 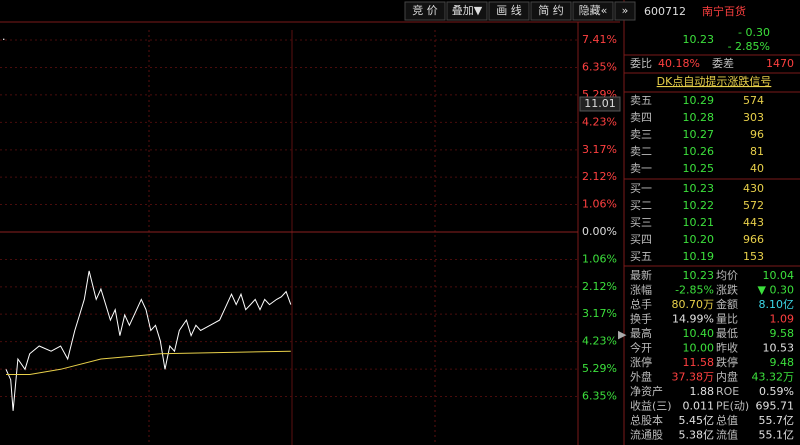 I want to click on book-label: 买二, so click(x=641, y=205).